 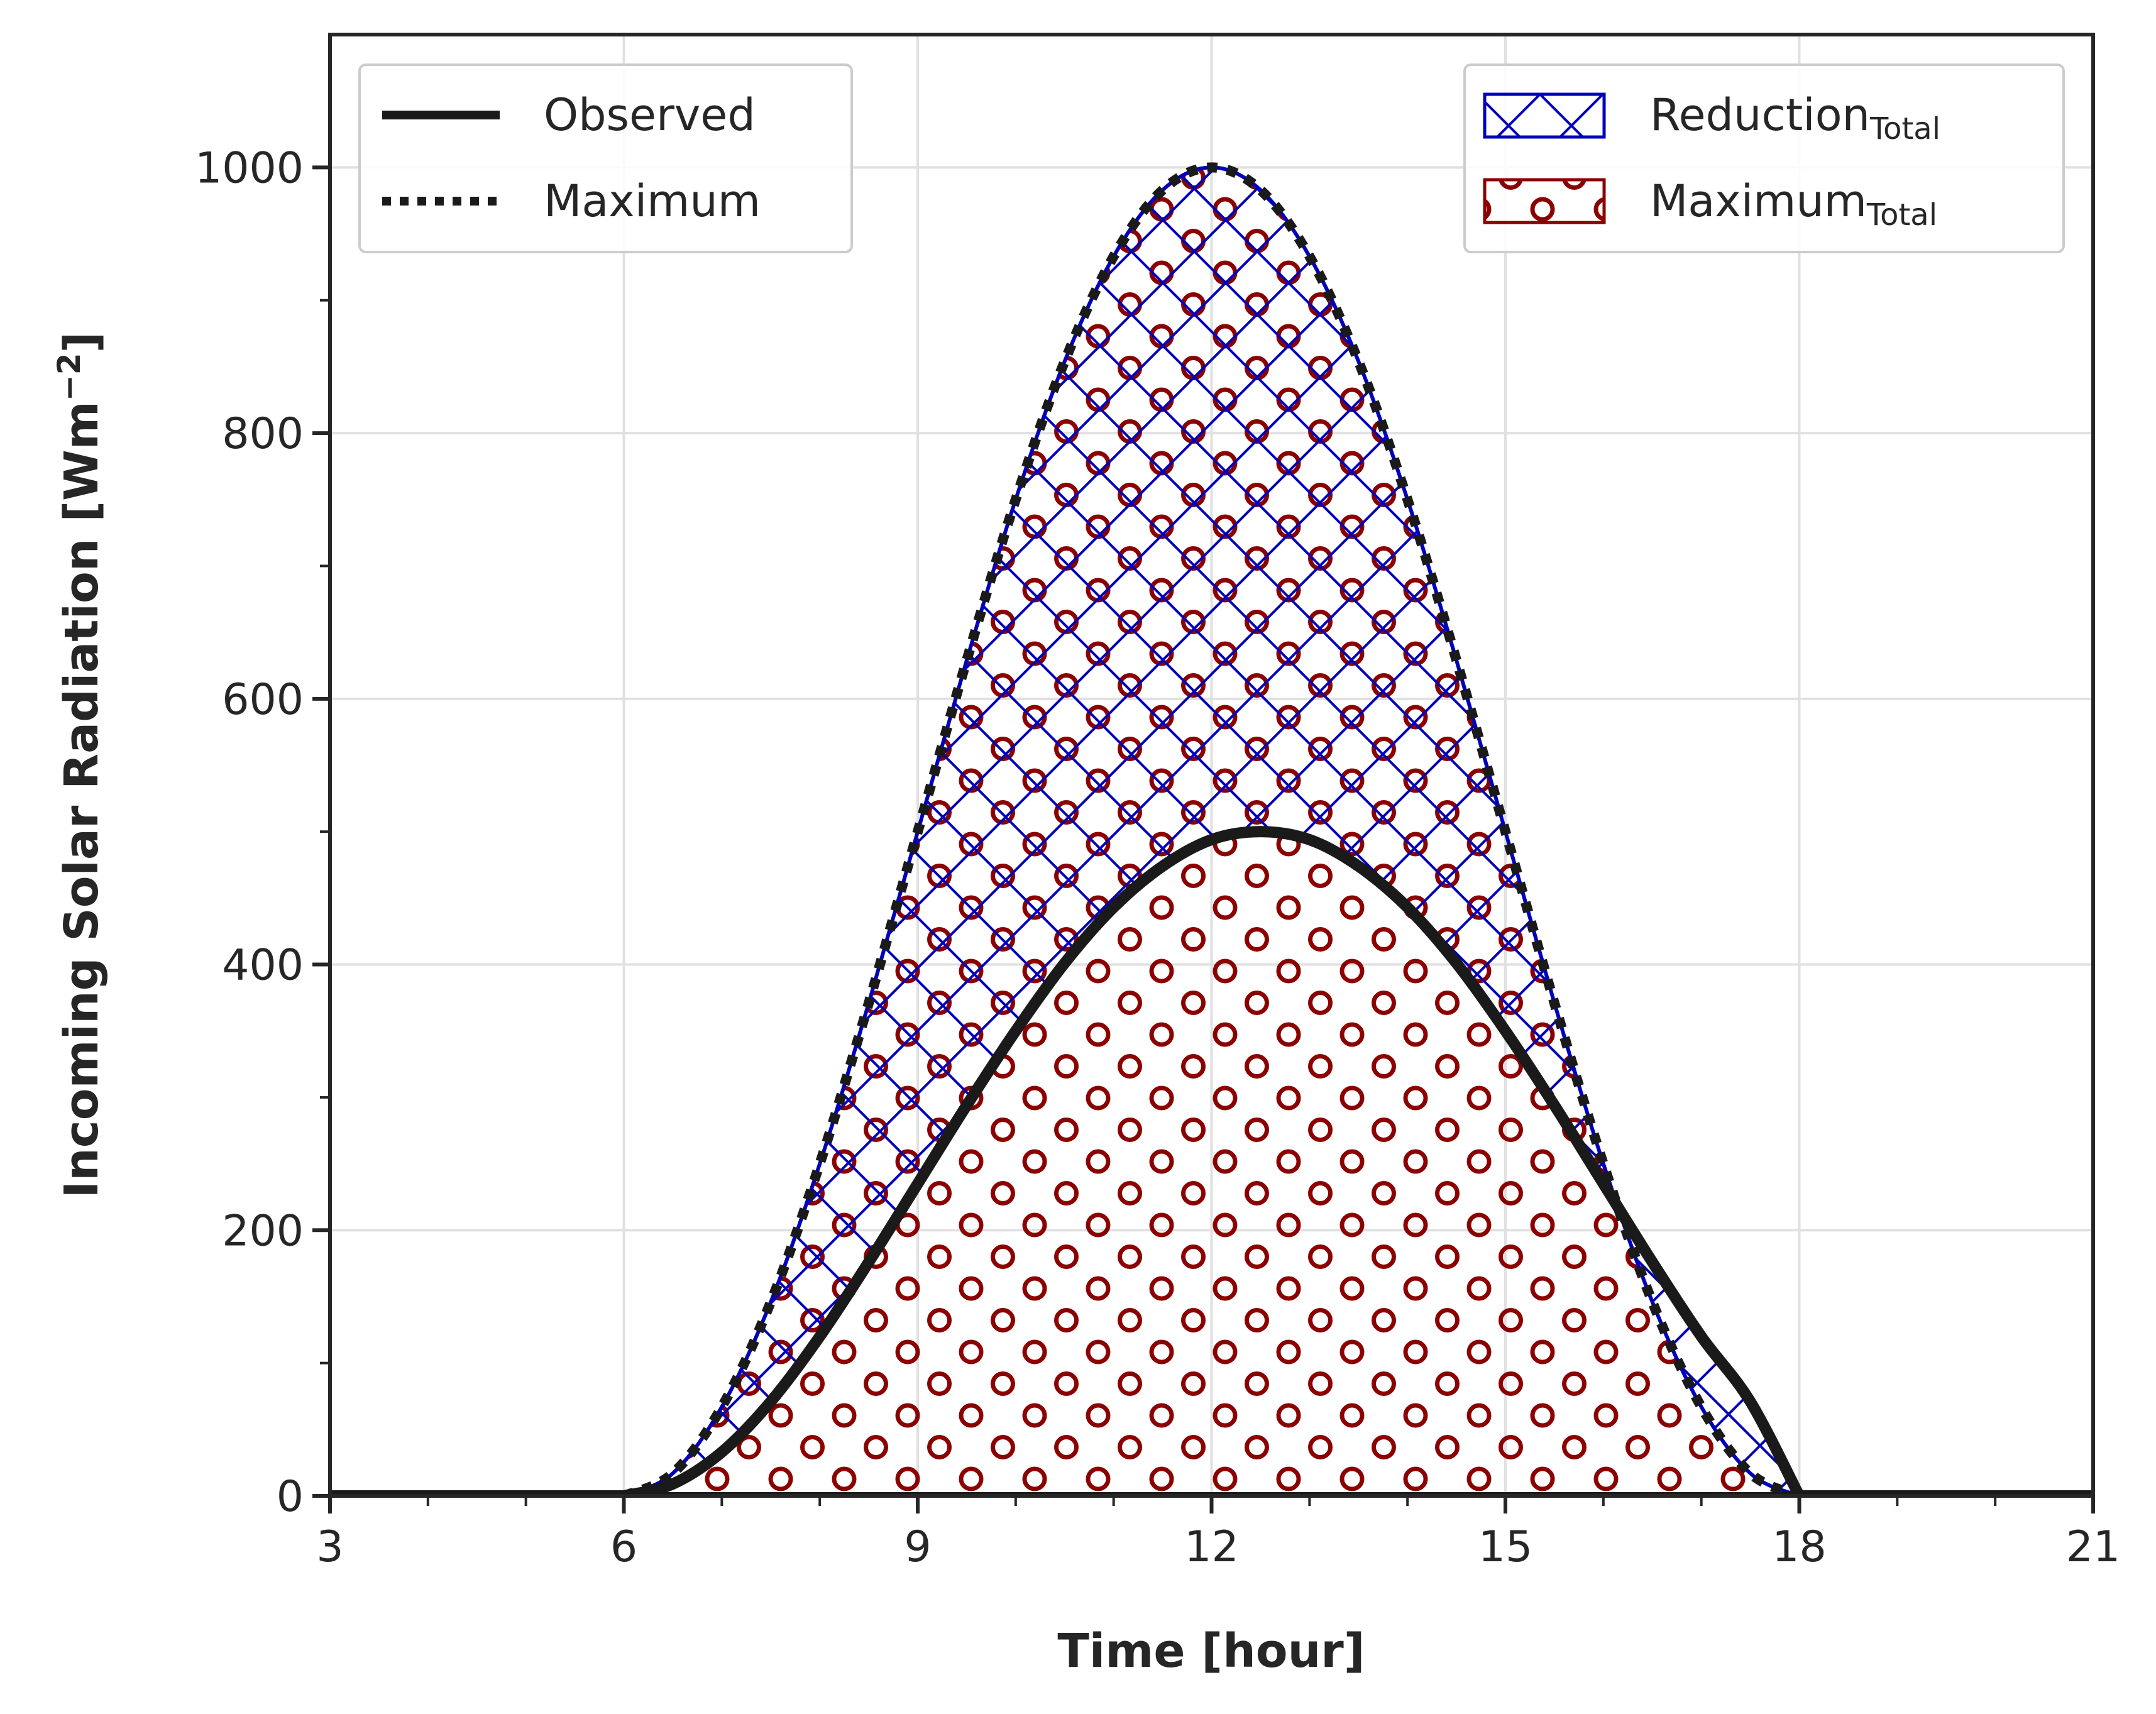 I want to click on x-axis-label: Time [hour], so click(x=1211, y=1651).